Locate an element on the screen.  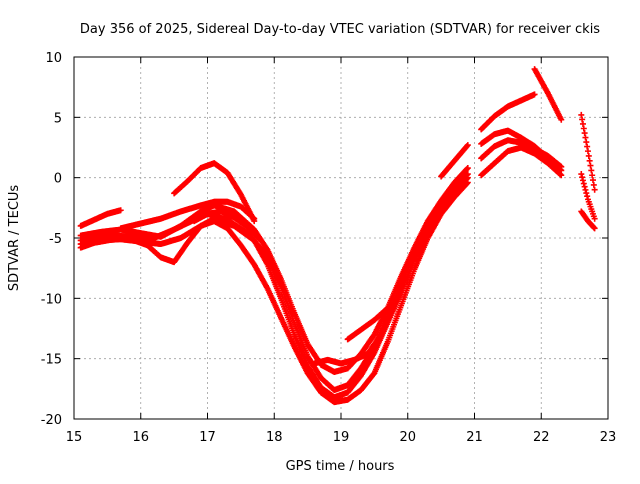
x-tick-label: 19 is located at coordinates (341, 437).